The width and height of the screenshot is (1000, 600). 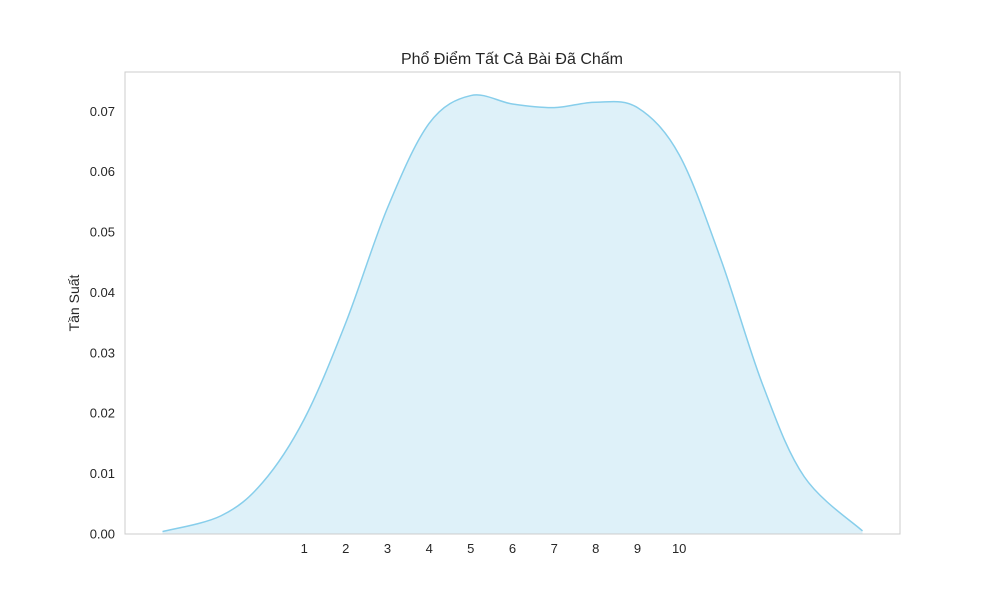 What do you see at coordinates (74, 302) in the screenshot?
I see `y-axis-label: Tần Suất` at bounding box center [74, 302].